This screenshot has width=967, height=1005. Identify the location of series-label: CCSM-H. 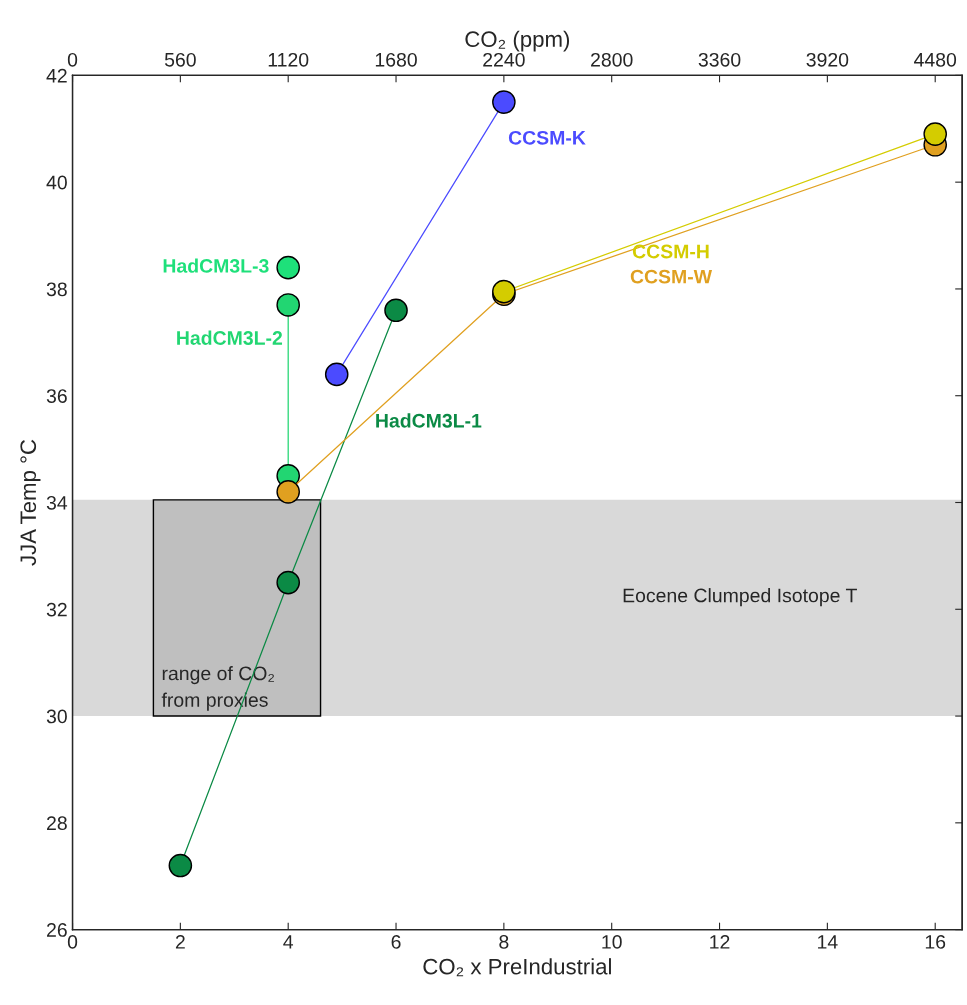
(670, 251).